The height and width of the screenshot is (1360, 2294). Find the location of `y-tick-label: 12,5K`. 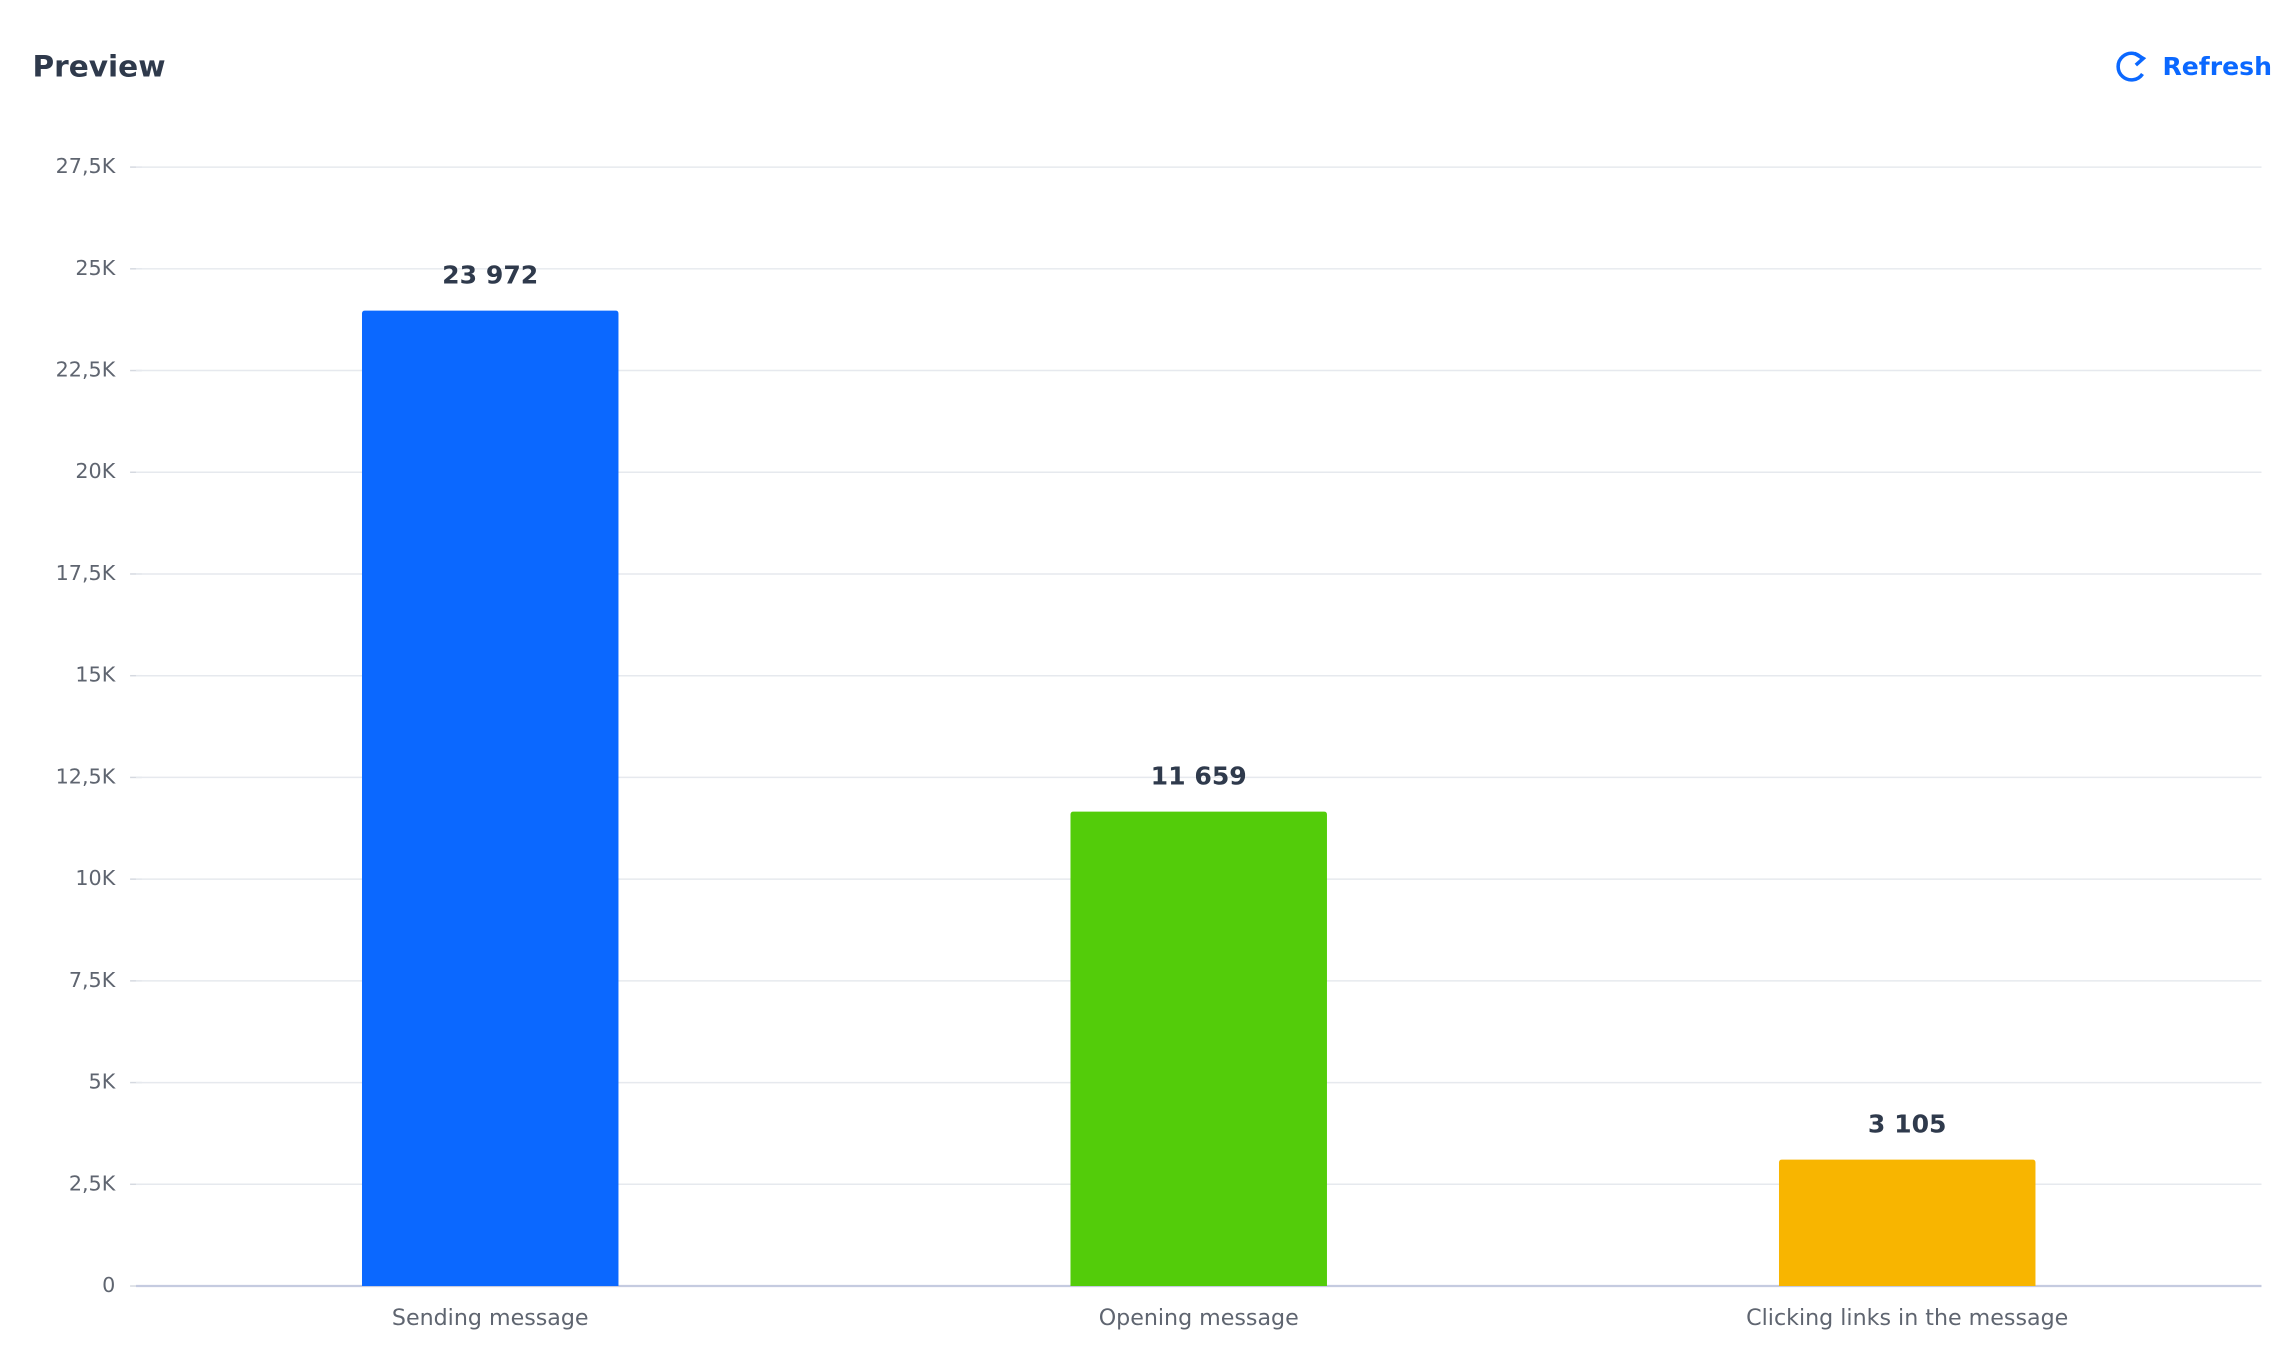

y-tick-label: 12,5K is located at coordinates (86, 776).